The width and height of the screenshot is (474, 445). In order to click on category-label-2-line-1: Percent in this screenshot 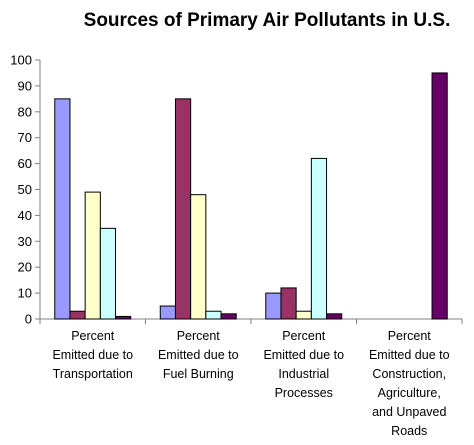, I will do `click(199, 336)`.